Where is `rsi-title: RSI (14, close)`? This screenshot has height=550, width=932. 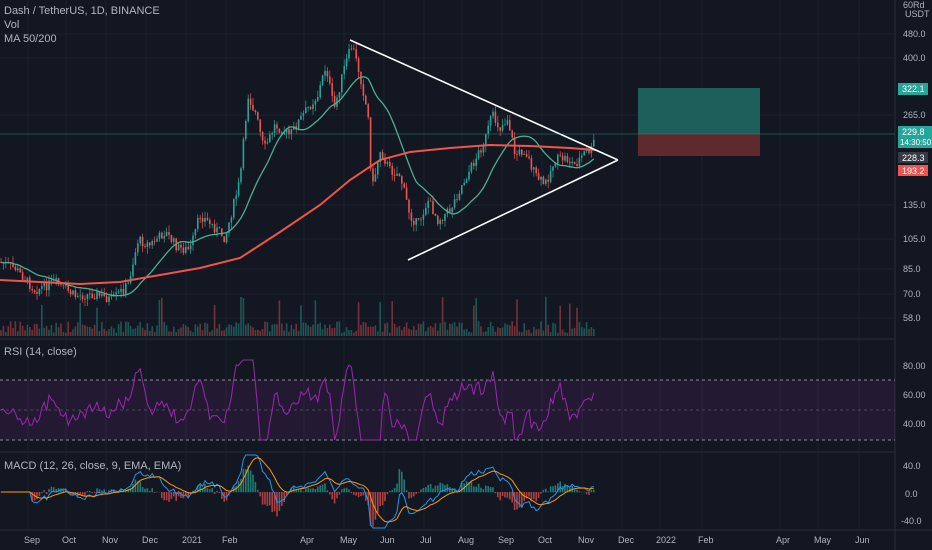 rsi-title: RSI (14, close) is located at coordinates (40, 352).